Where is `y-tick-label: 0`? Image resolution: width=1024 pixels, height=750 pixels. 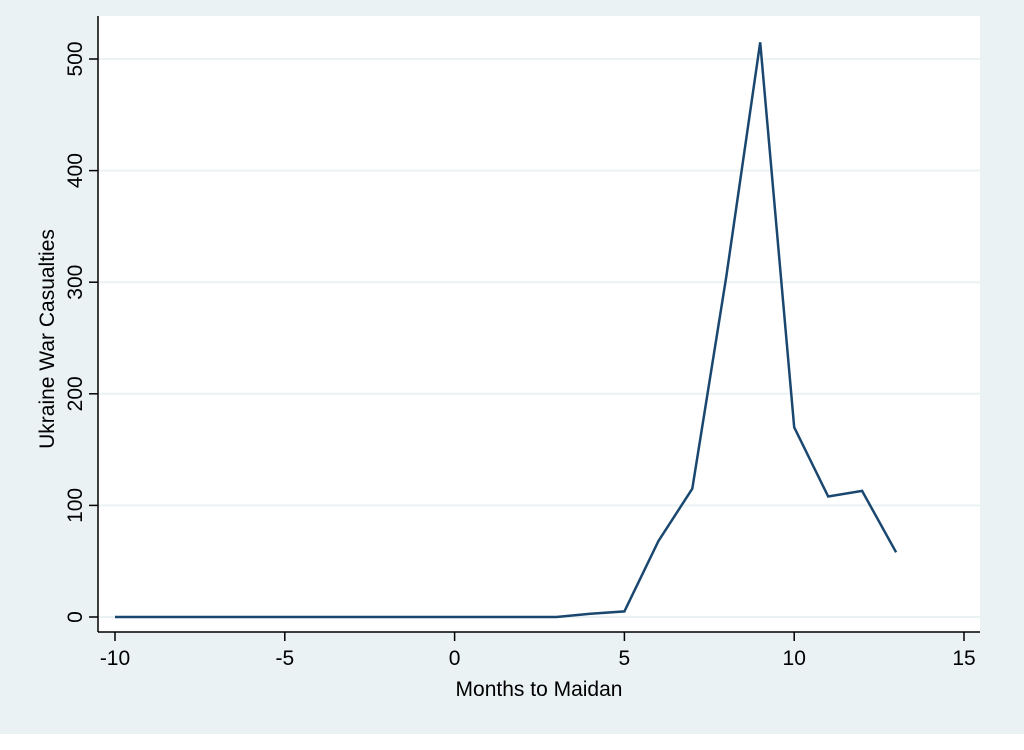
y-tick-label: 0 is located at coordinates (75, 617).